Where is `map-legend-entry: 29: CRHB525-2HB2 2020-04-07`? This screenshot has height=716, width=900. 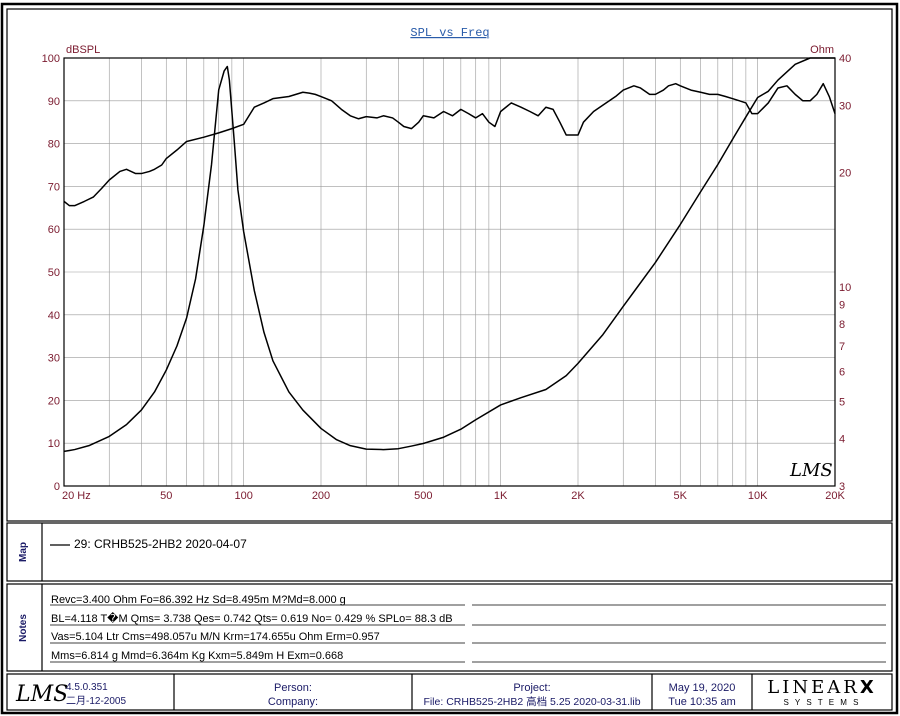 map-legend-entry: 29: CRHB525-2HB2 2020-04-07 is located at coordinates (160, 544).